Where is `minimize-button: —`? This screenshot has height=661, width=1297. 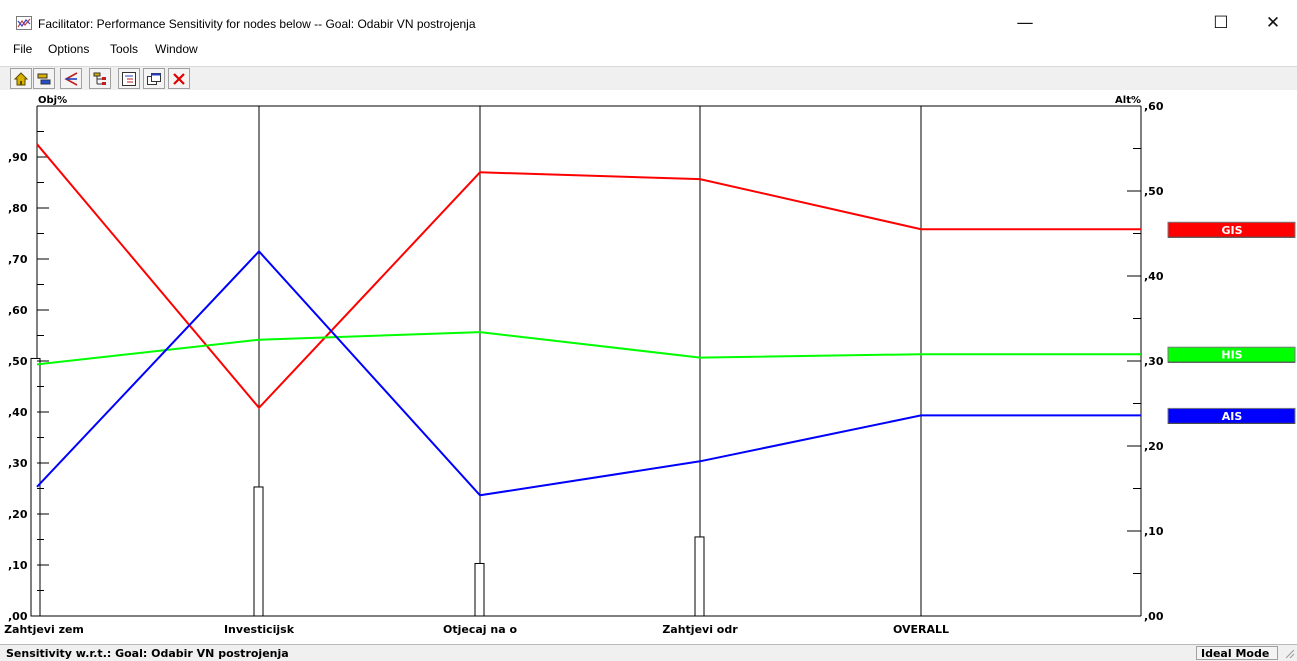
minimize-button: — is located at coordinates (1025, 23).